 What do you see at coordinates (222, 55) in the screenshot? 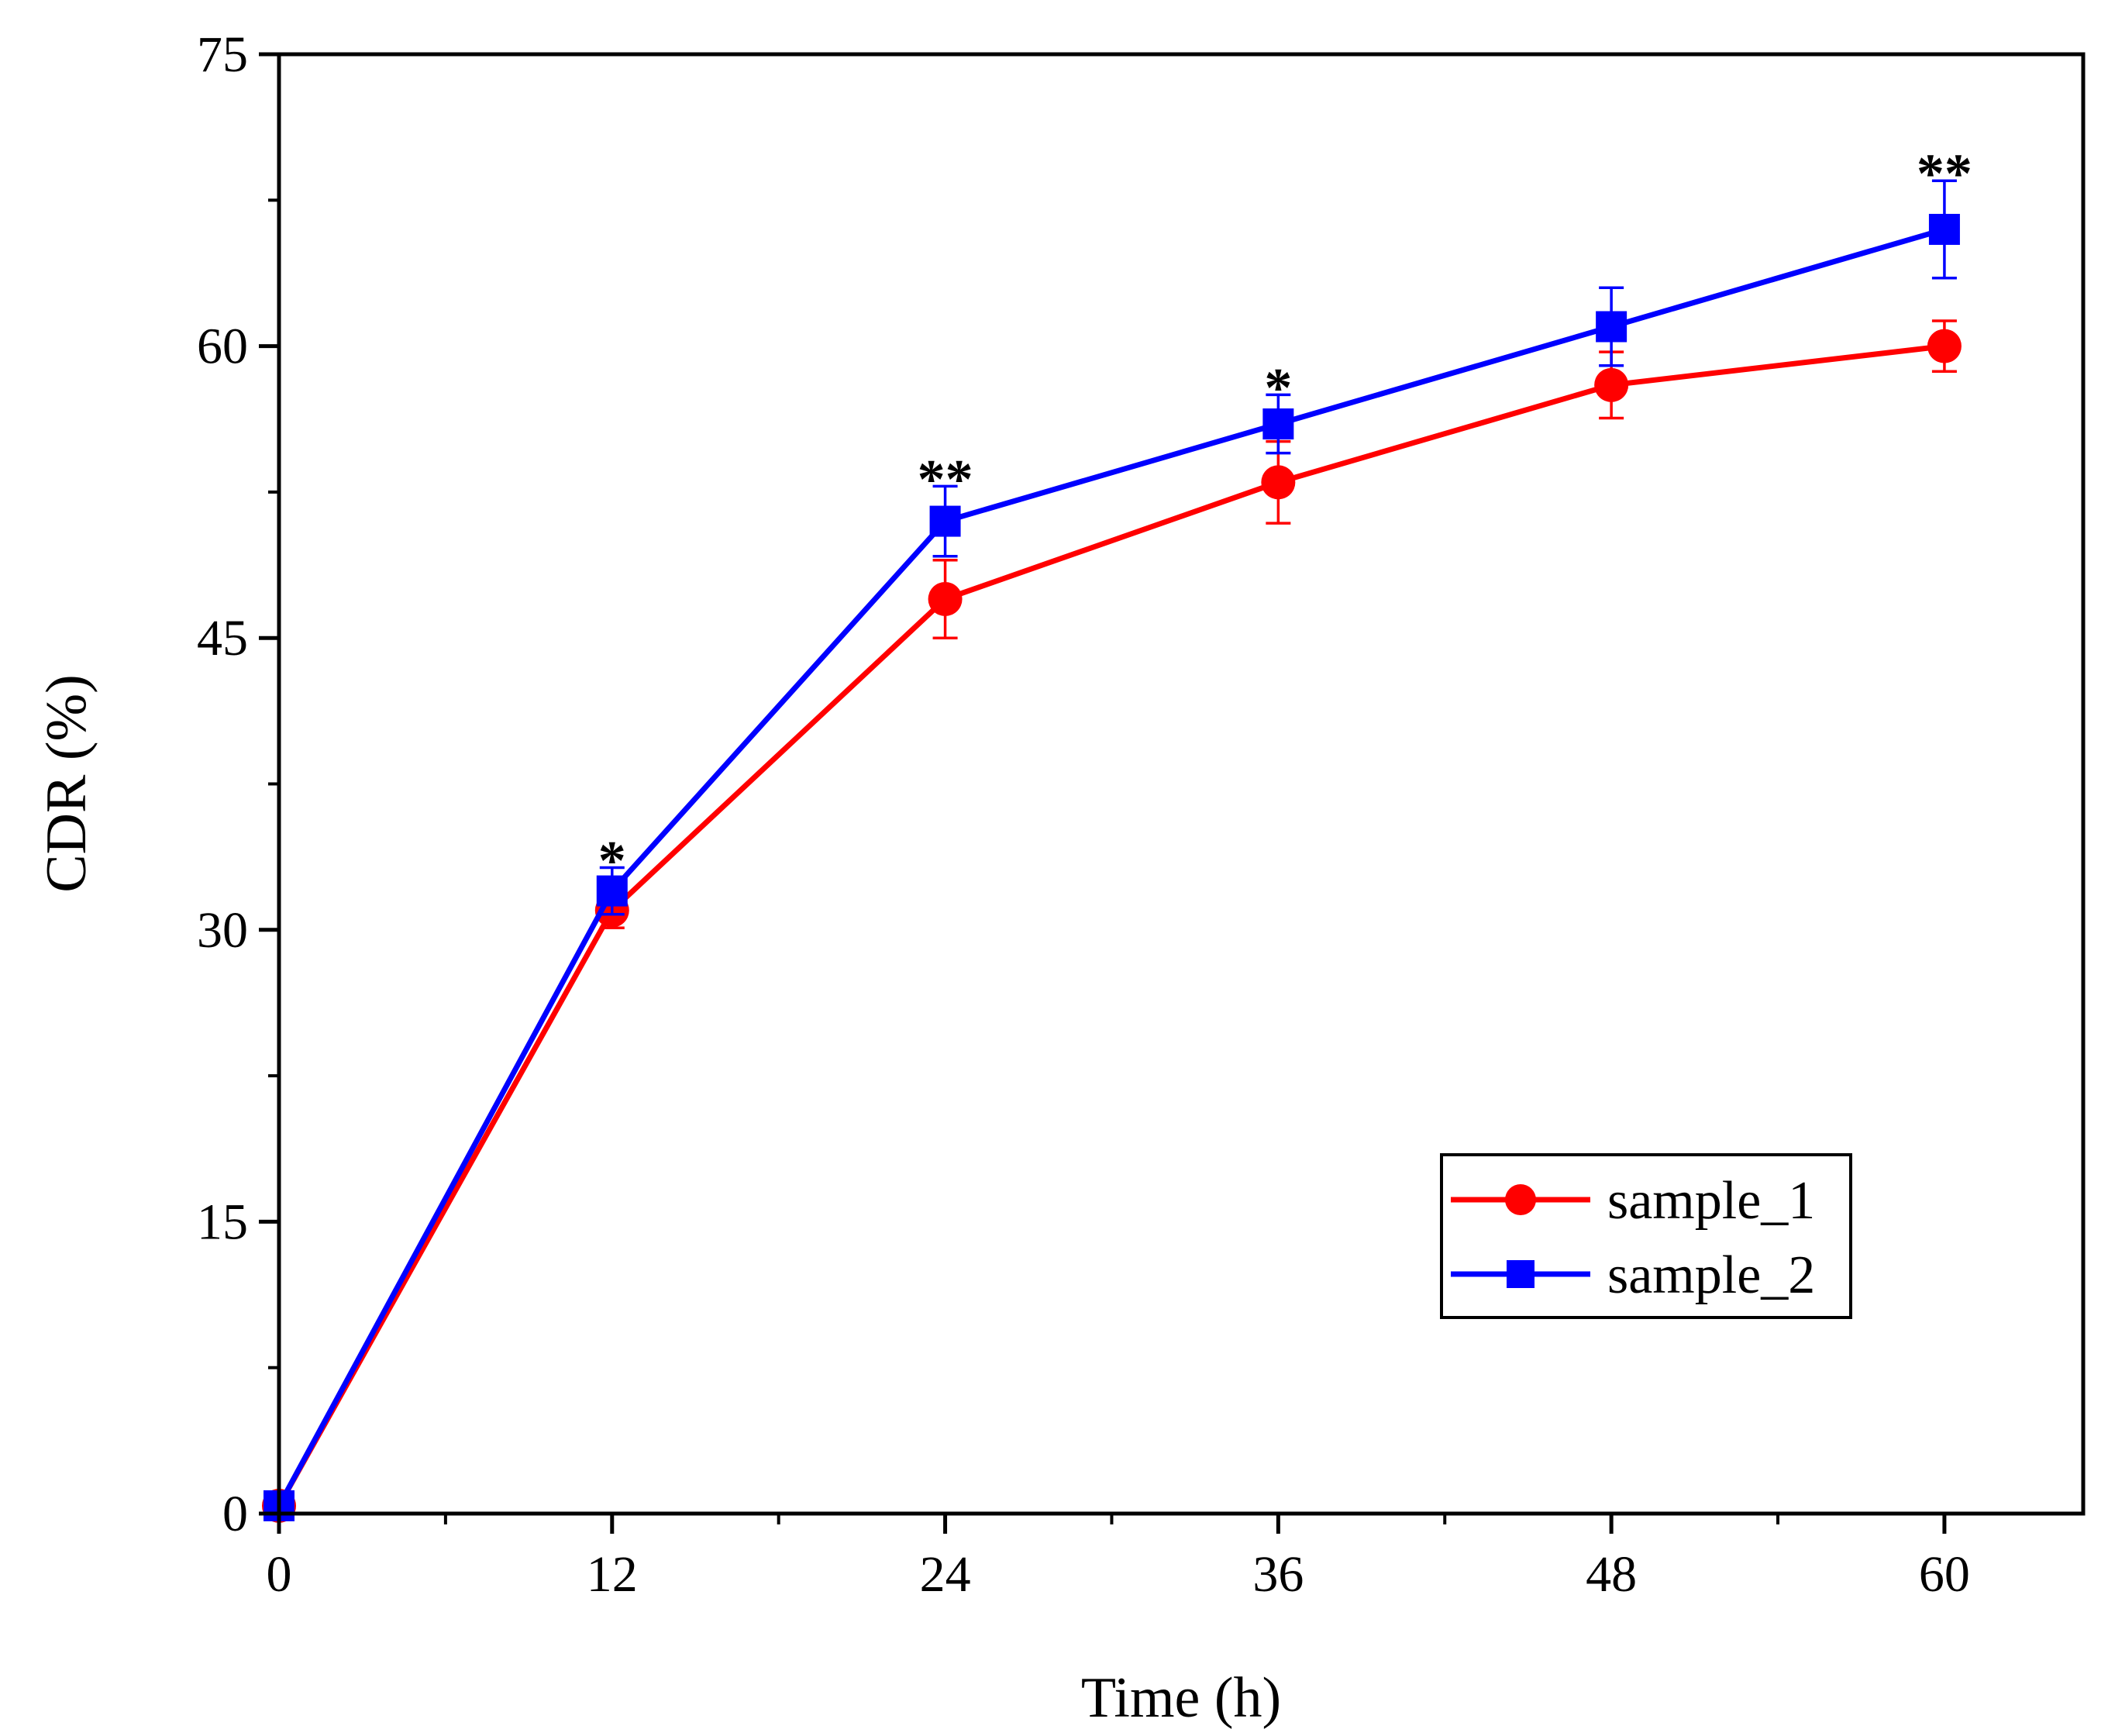
I see `y-tick-label-75: 75` at bounding box center [222, 55].